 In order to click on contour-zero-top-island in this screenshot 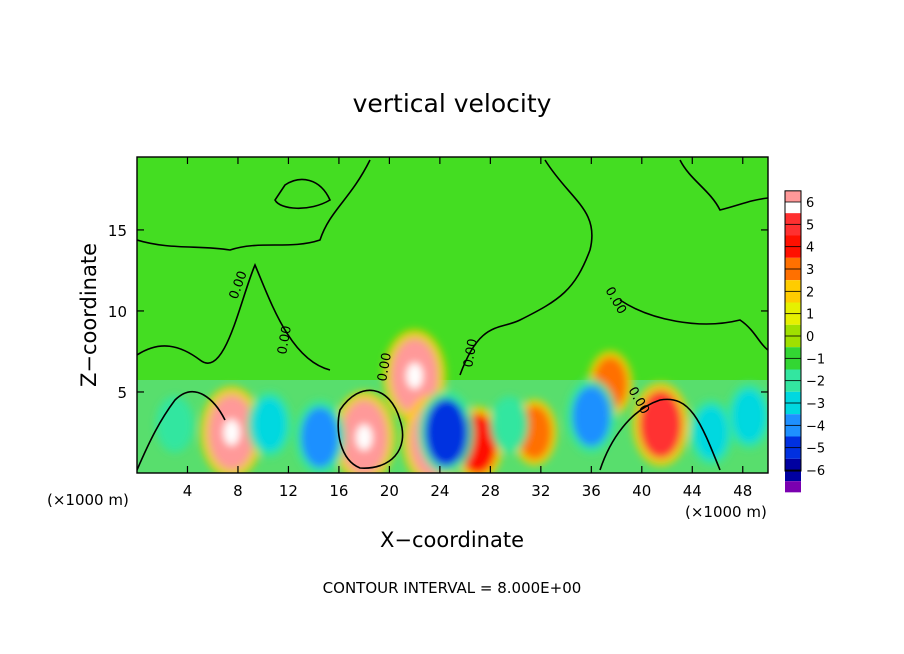, I will do `click(303, 194)`.